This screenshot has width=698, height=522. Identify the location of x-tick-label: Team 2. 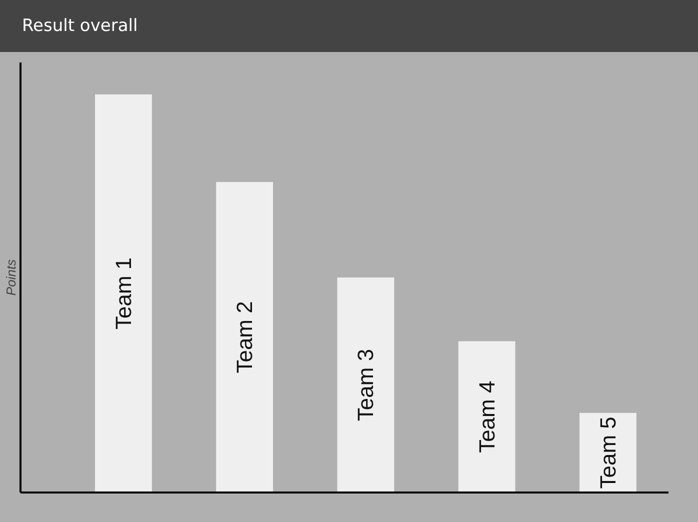
(245, 337).